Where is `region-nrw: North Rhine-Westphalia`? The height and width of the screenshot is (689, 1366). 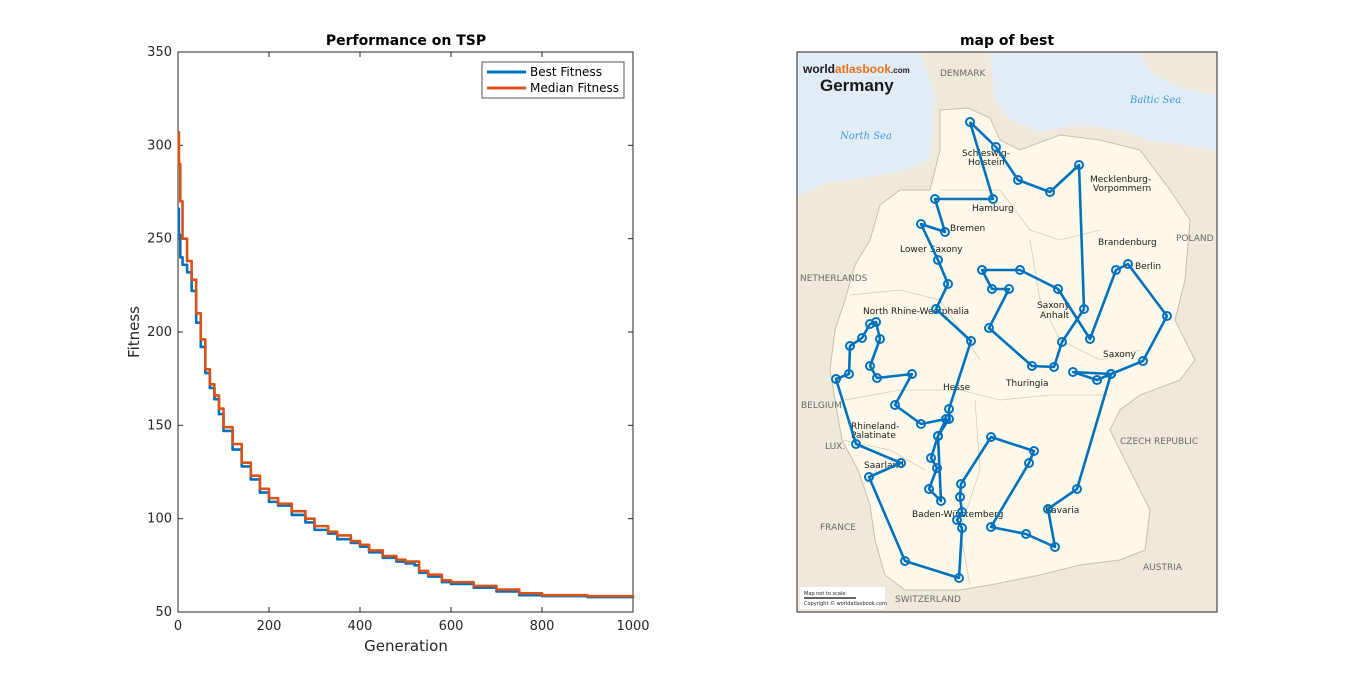 region-nrw: North Rhine-Westphalia is located at coordinates (916, 312).